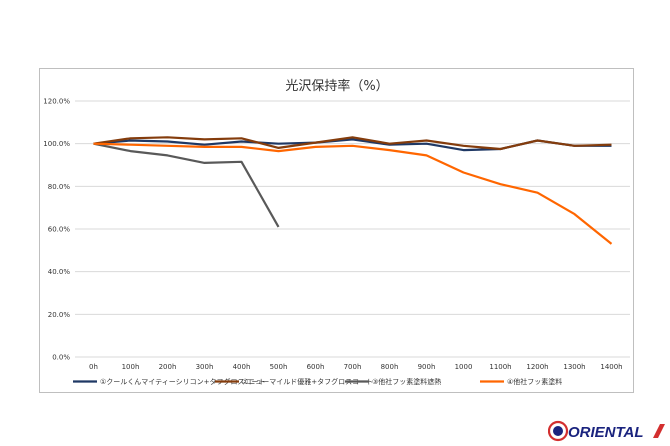 The width and height of the screenshot is (670, 446). Describe the element at coordinates (500, 367) in the screenshot. I see `x-tick-label: 1100h` at that location.